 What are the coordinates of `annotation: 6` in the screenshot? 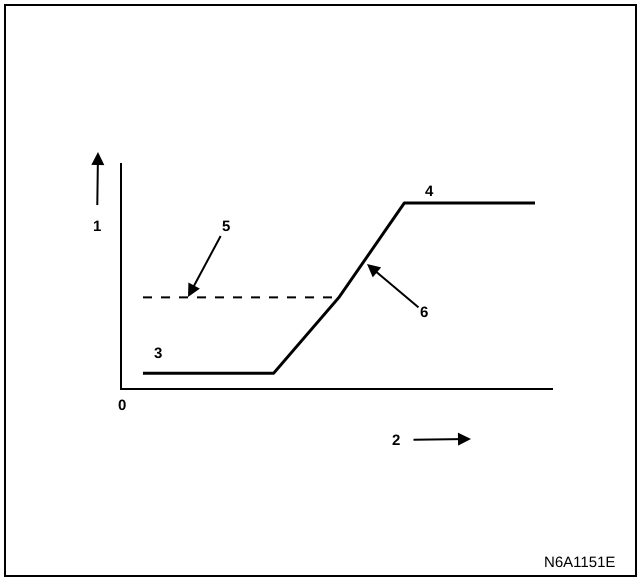 It's located at (424, 312).